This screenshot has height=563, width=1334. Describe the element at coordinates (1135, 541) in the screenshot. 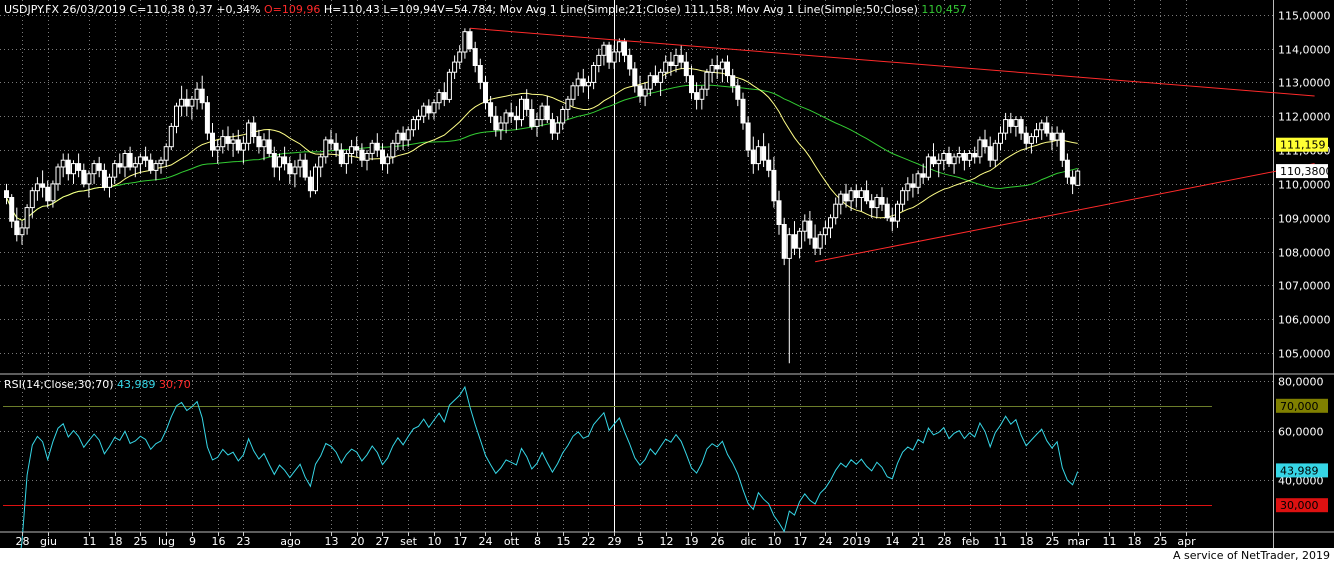

I see `x-tick-label: 18` at that location.